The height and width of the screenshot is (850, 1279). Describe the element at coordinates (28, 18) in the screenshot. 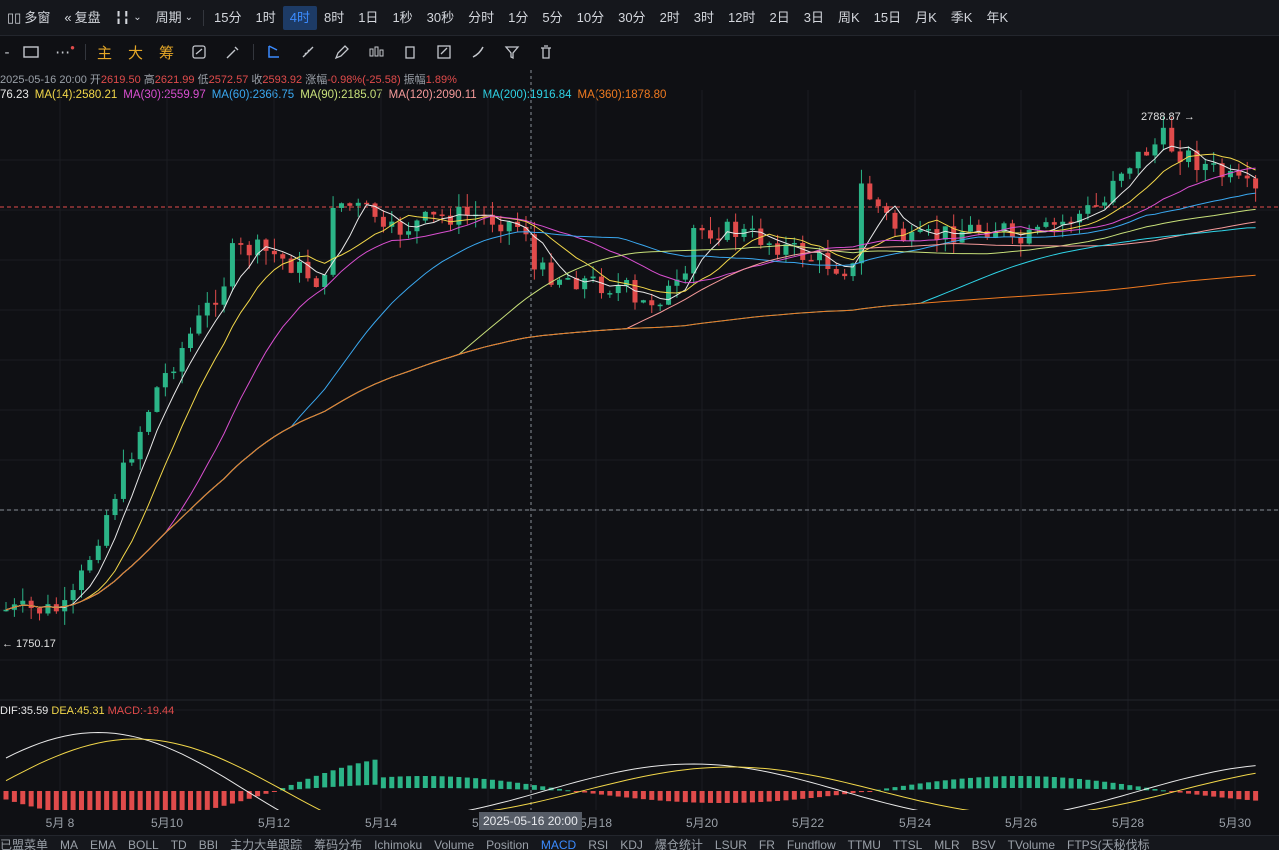

I see `multi-window-button: ▯▯ 多窗` at that location.